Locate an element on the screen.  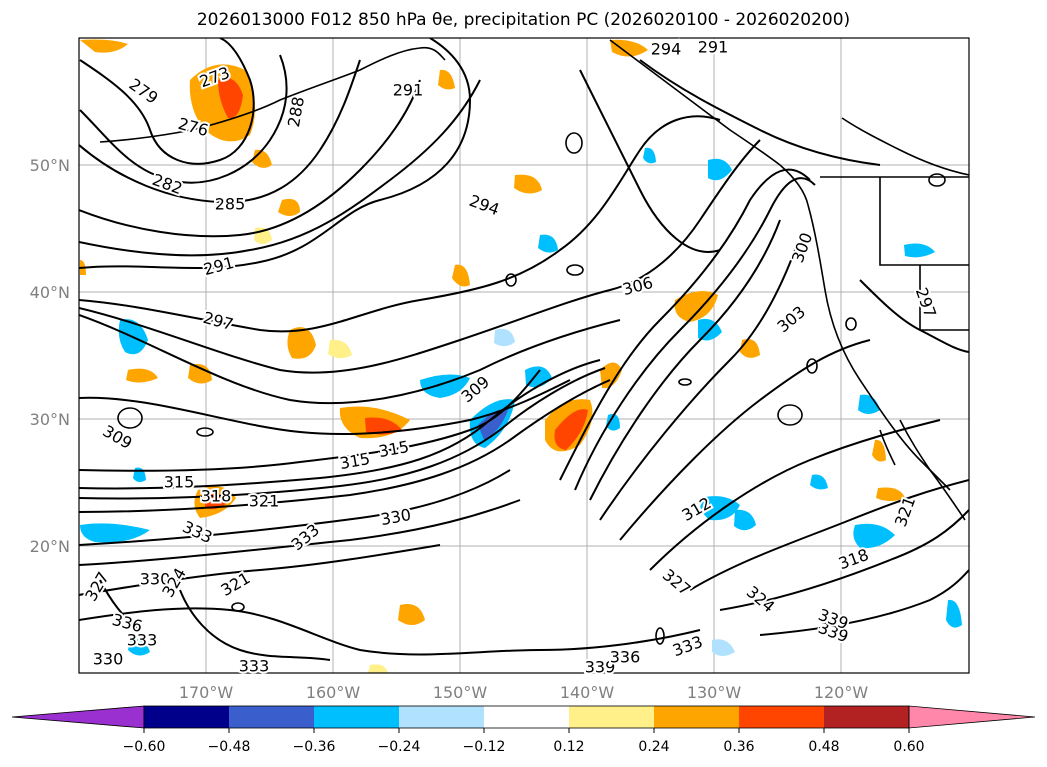
colorbar-tick-label: −0.36 is located at coordinates (314, 747).